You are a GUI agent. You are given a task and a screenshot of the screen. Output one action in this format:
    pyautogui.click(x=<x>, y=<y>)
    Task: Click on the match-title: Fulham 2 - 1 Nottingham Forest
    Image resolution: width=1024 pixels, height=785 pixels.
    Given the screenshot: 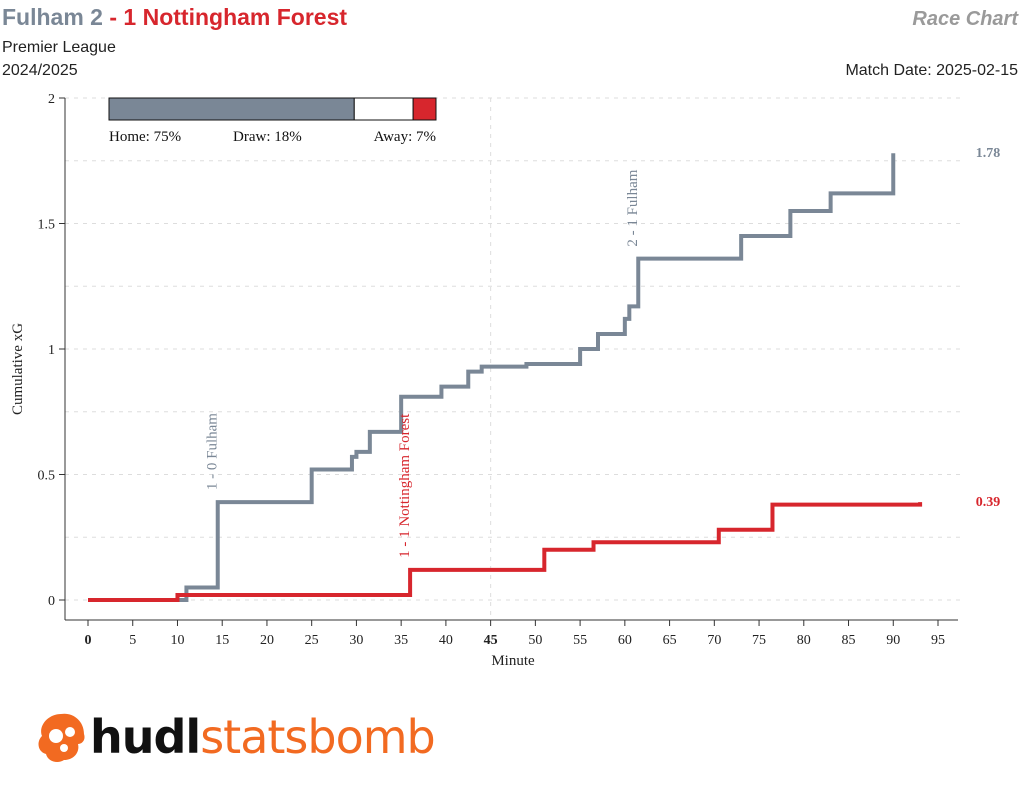 What is the action you would take?
    pyautogui.click(x=174, y=17)
    